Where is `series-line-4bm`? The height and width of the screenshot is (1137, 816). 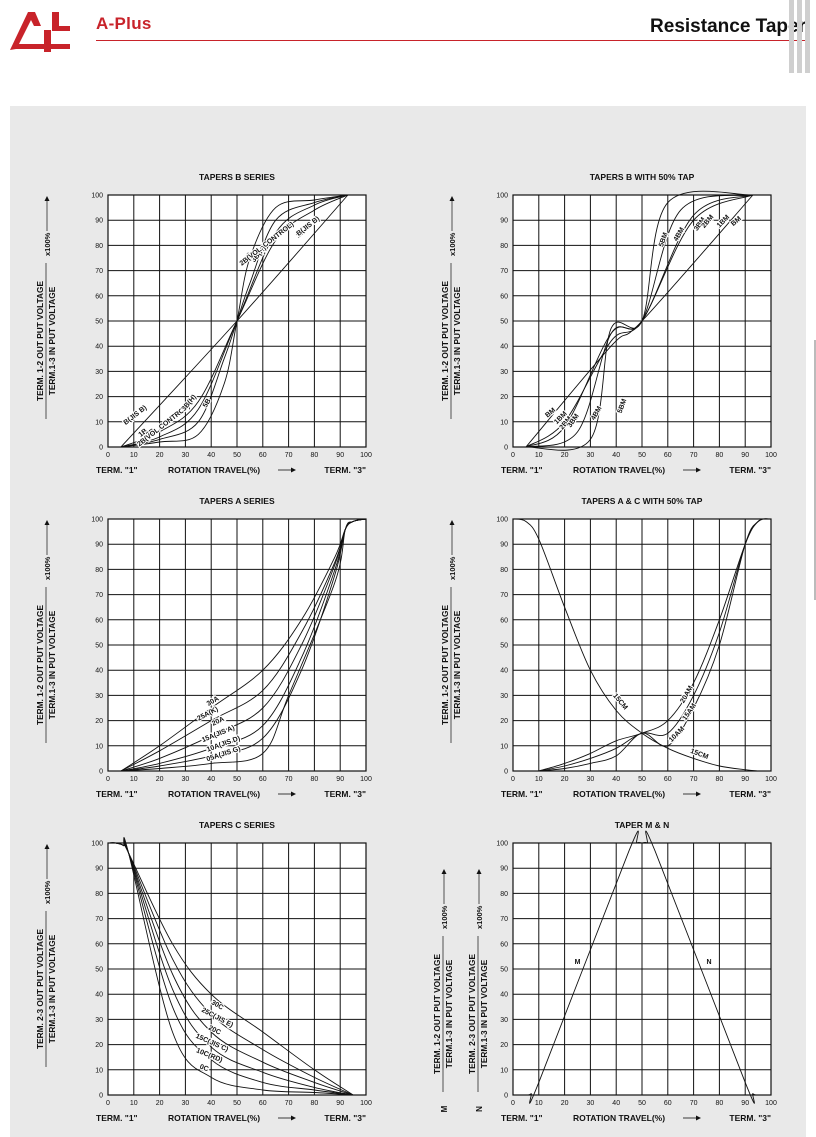
series-line-4bm is located at coordinates (639, 321).